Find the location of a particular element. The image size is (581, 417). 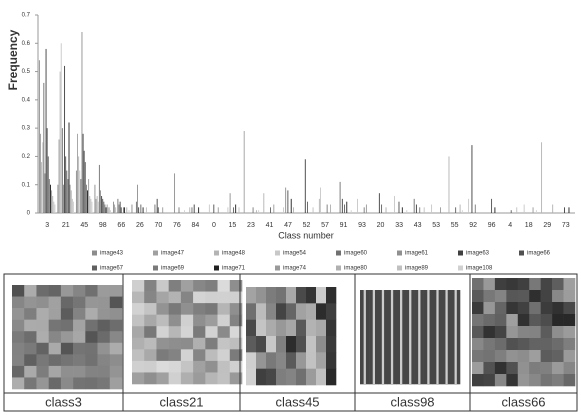

x-tick-label: 29 is located at coordinates (547, 225).